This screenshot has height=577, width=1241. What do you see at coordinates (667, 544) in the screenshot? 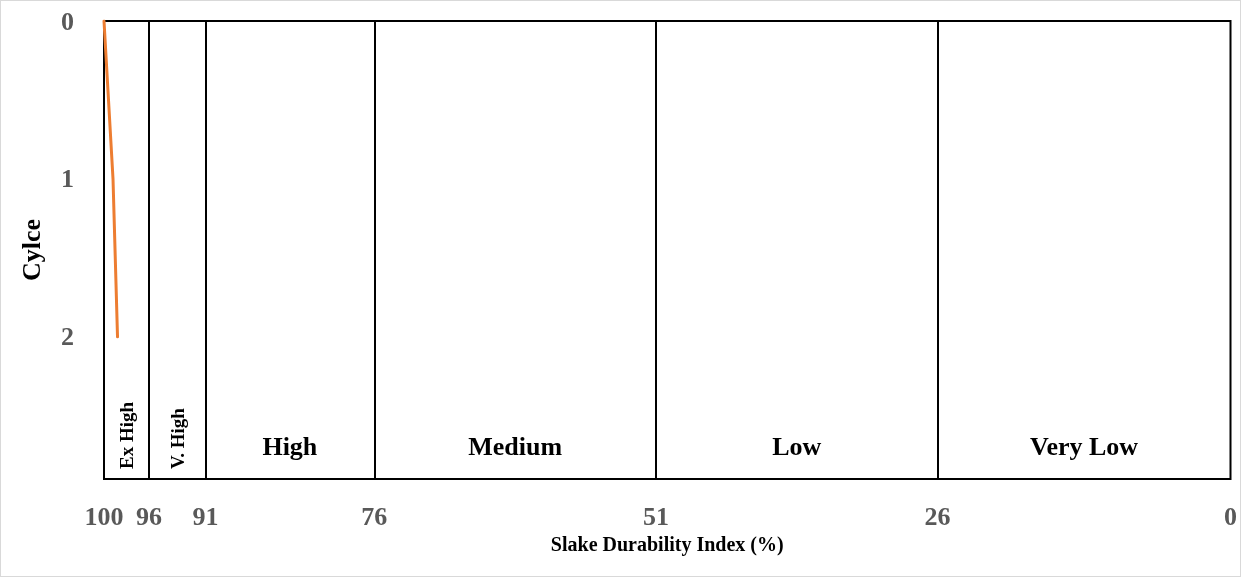
I see `x-axis-title: Slake Durability Index (%)` at bounding box center [667, 544].